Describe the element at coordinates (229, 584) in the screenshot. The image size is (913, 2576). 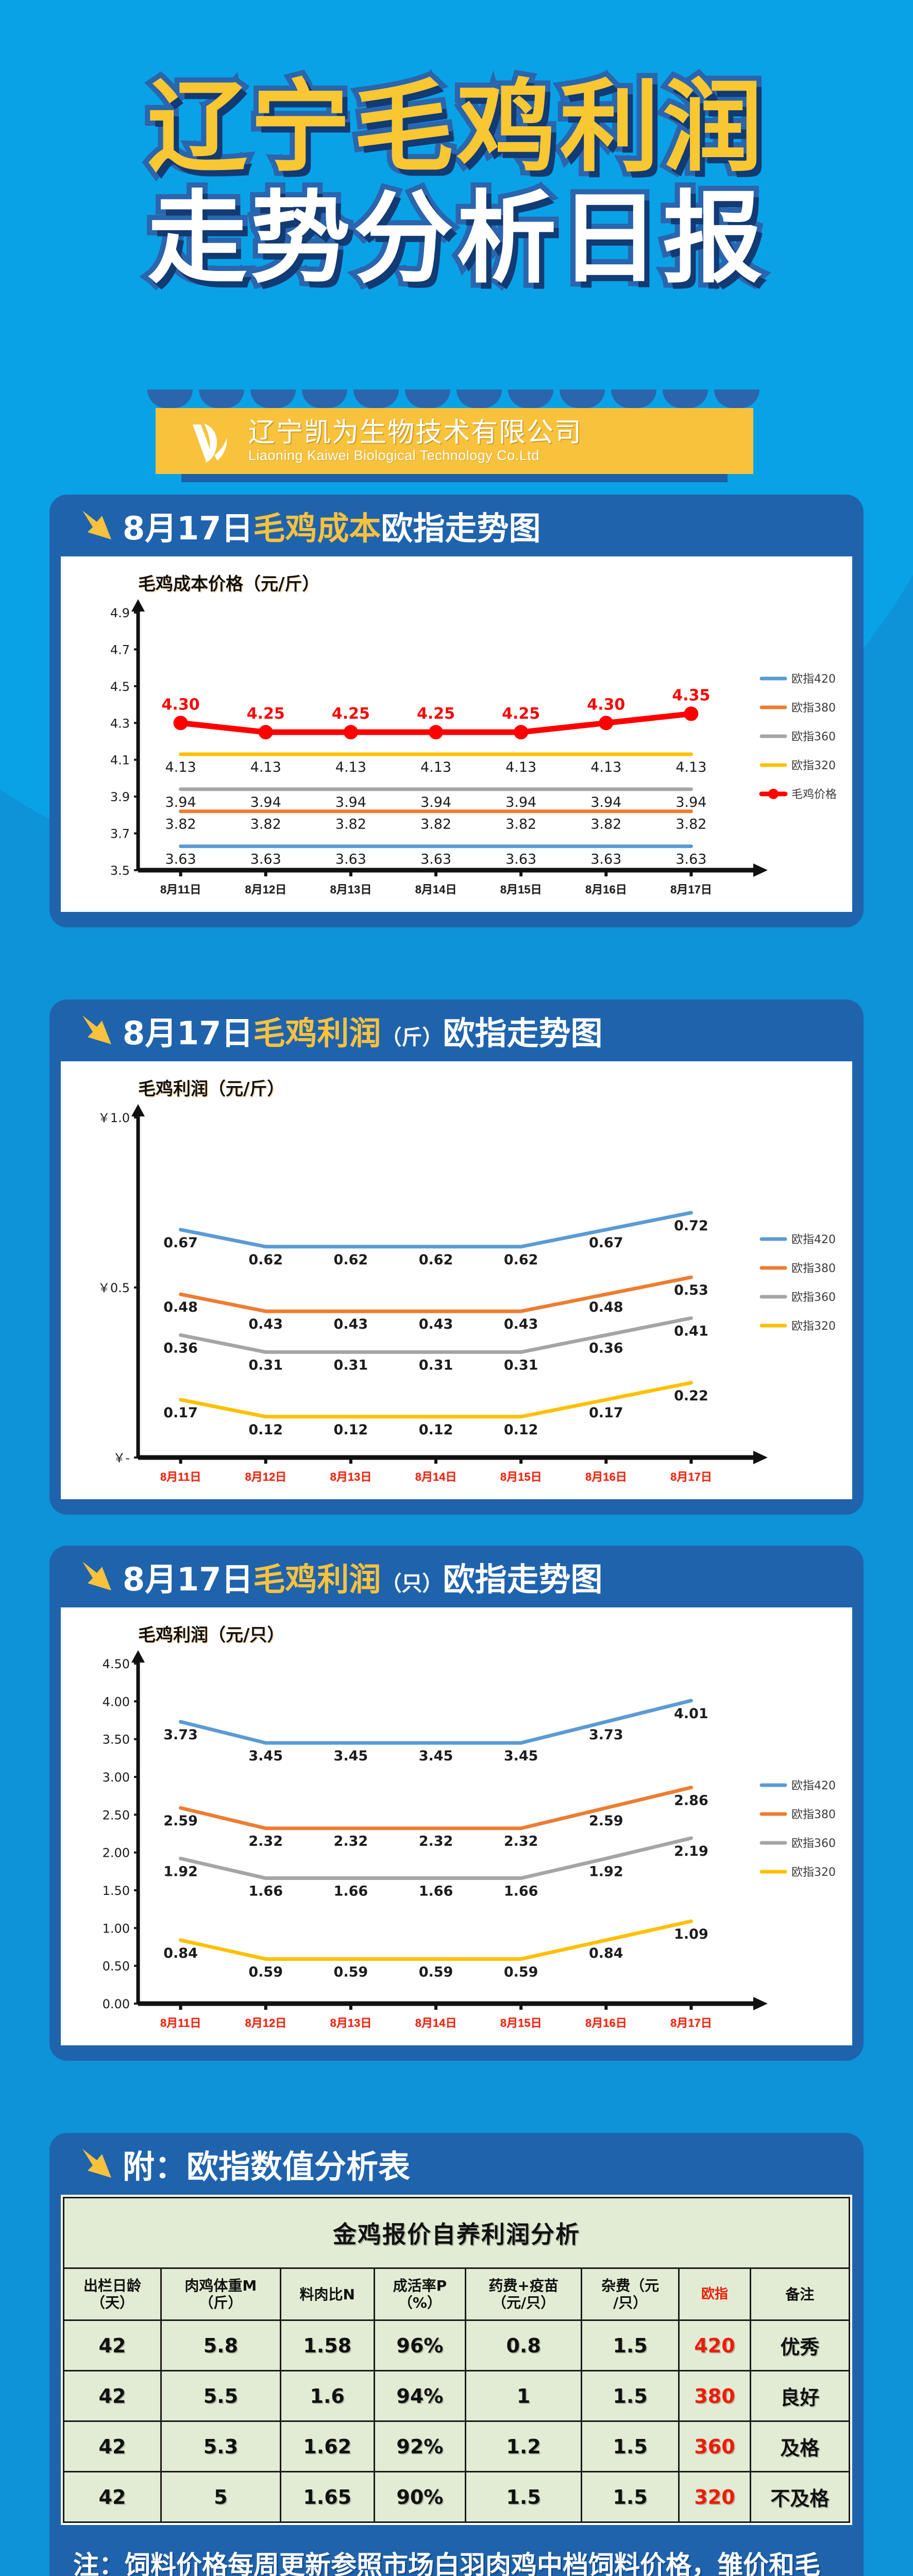
I see `chart-title-cost: 毛鸡成本价格（元/斤）` at that location.